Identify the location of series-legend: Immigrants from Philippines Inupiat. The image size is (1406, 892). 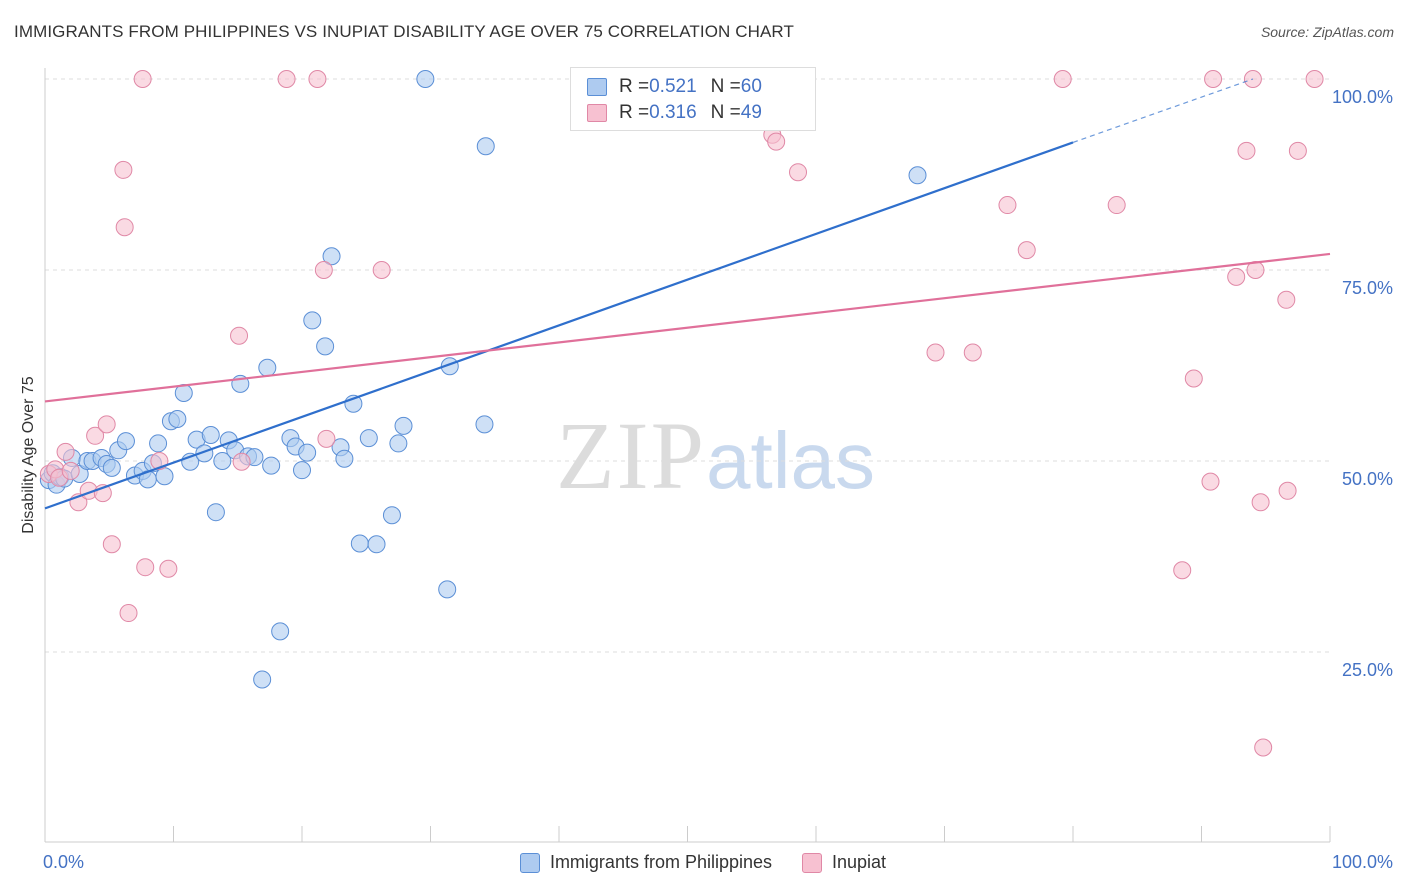
(703, 862).